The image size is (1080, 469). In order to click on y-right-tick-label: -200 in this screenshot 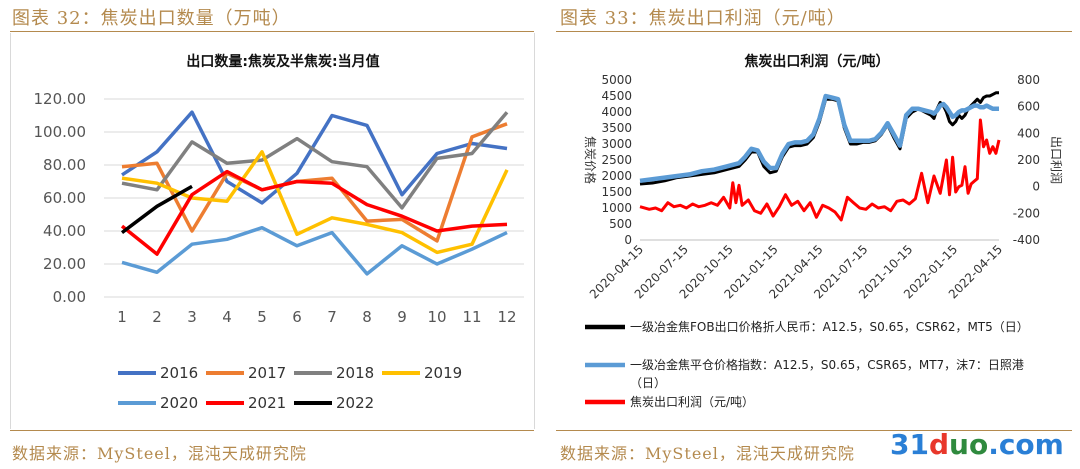, I will do `click(1026, 213)`.